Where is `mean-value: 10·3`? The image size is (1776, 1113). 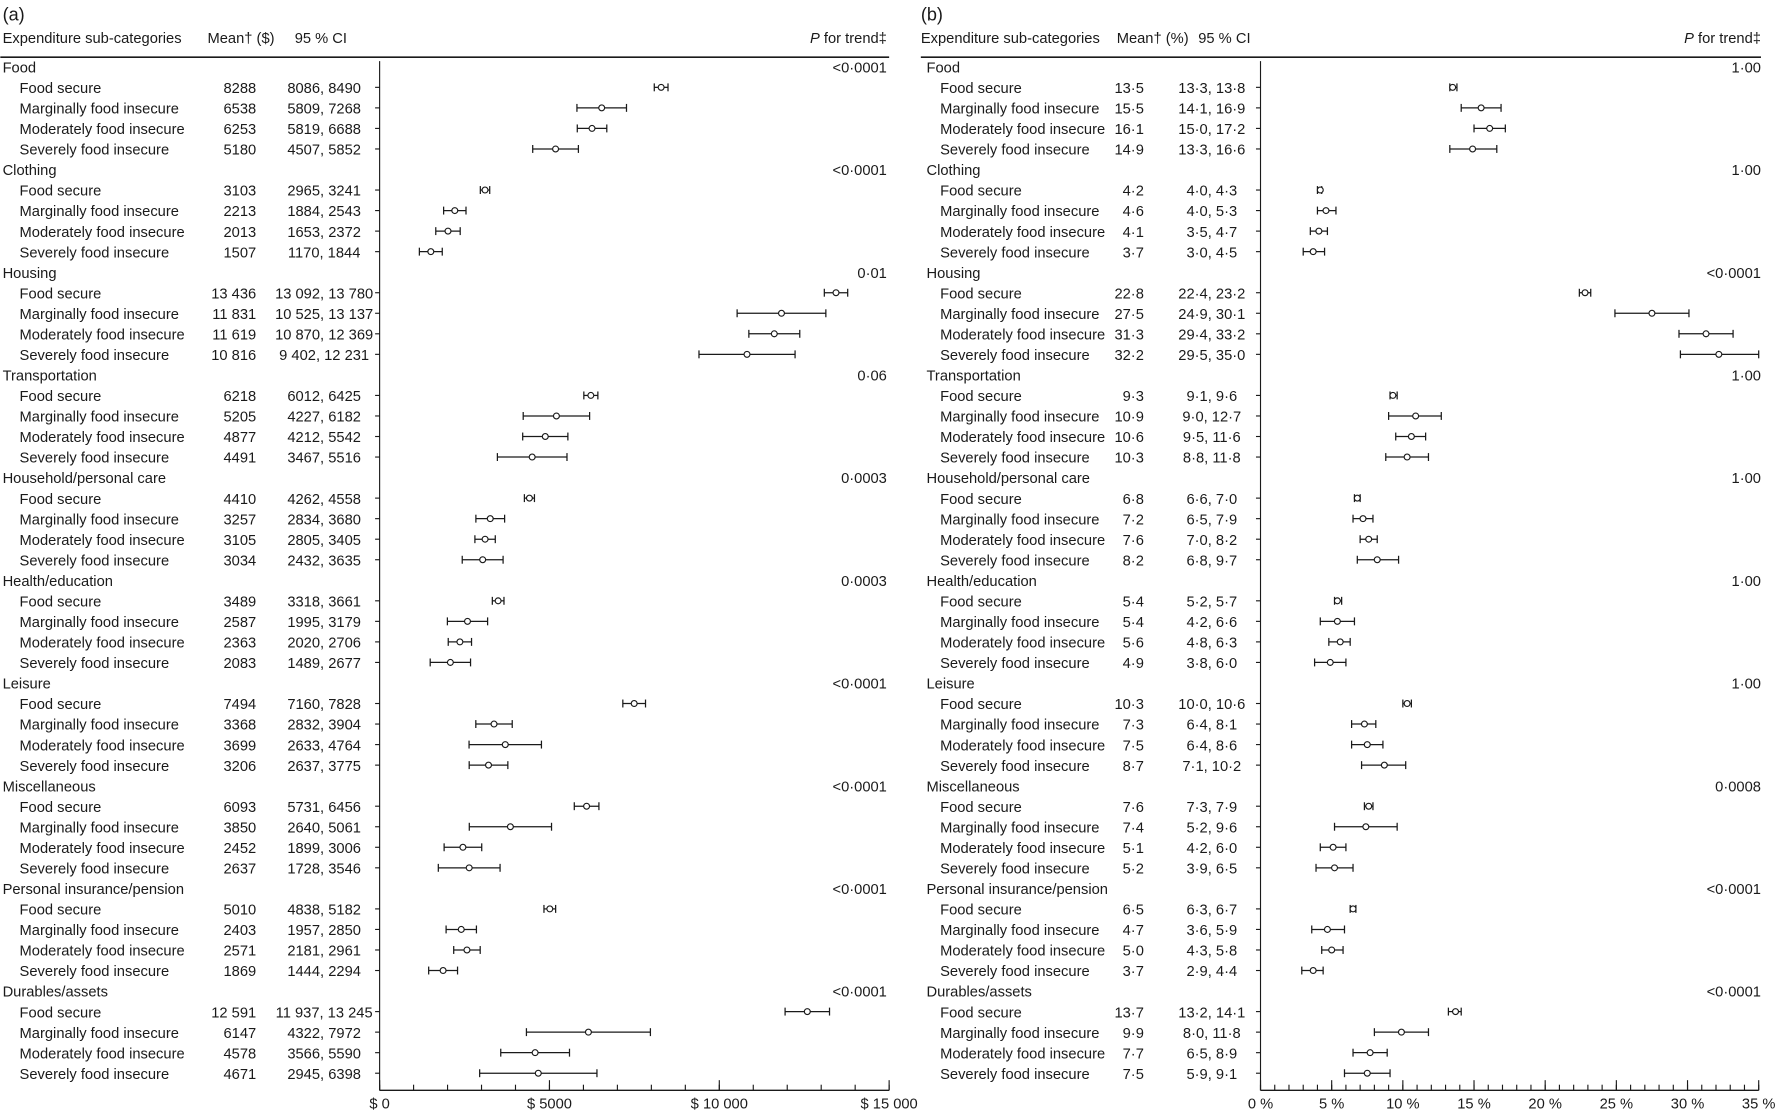 mean-value: 10·3 is located at coordinates (1128, 459).